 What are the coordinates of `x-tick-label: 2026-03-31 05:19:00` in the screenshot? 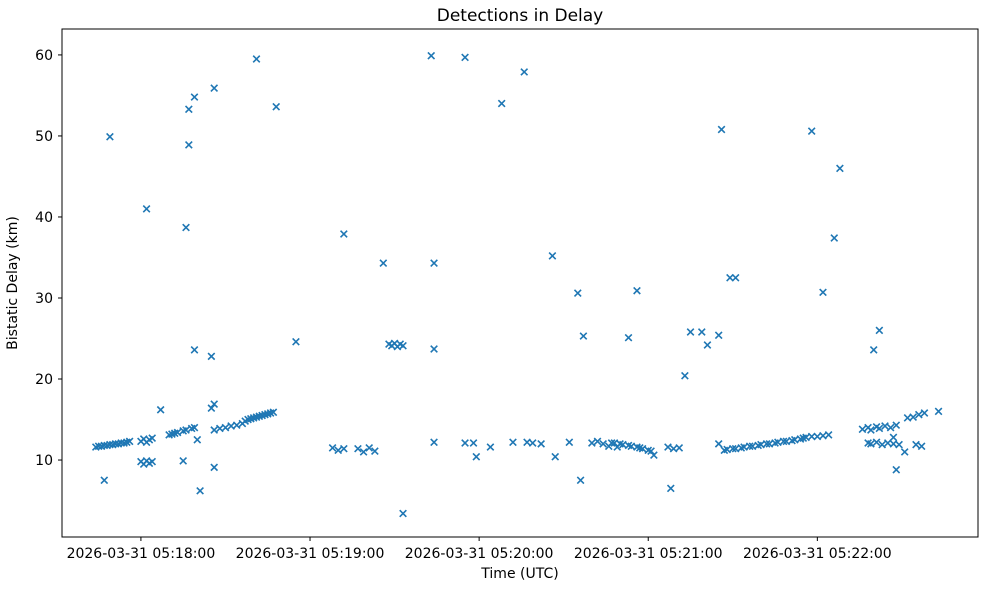 It's located at (310, 554).